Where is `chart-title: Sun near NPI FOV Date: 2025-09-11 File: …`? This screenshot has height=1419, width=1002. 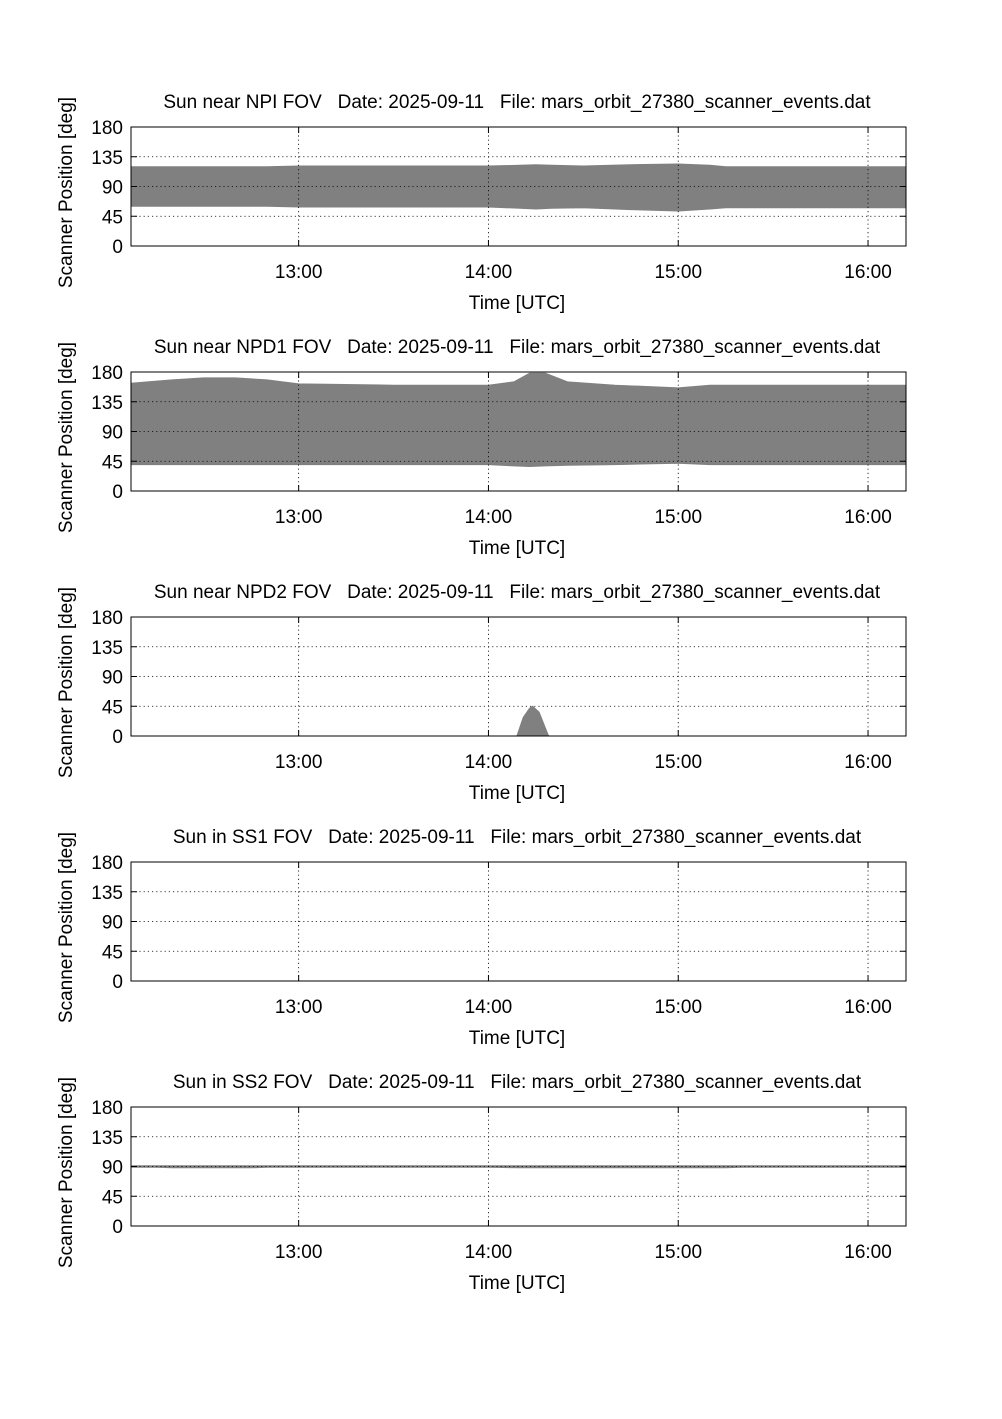 chart-title: Sun near NPI FOV Date: 2025-09-11 File: … is located at coordinates (517, 102).